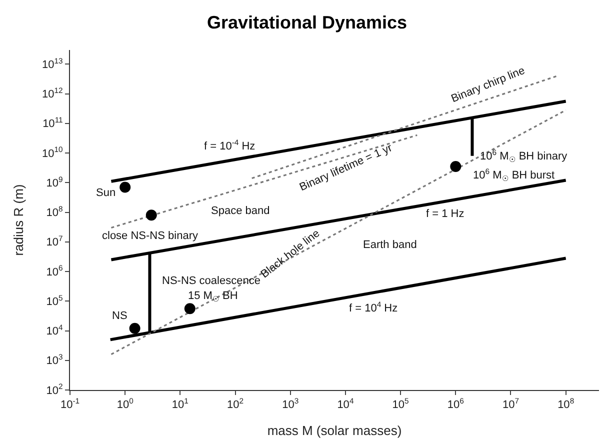  What do you see at coordinates (235, 404) in the screenshot?
I see `x-tick-label: 10$^{2}$` at bounding box center [235, 404].